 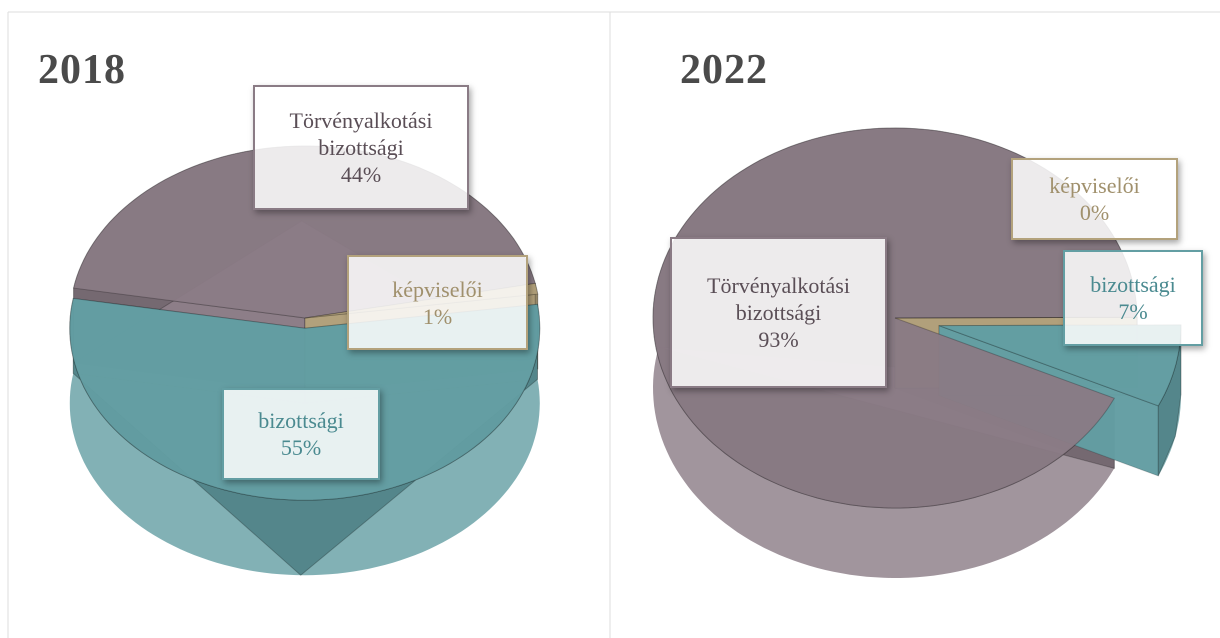 I want to click on label-value: 93%, so click(x=778, y=339).